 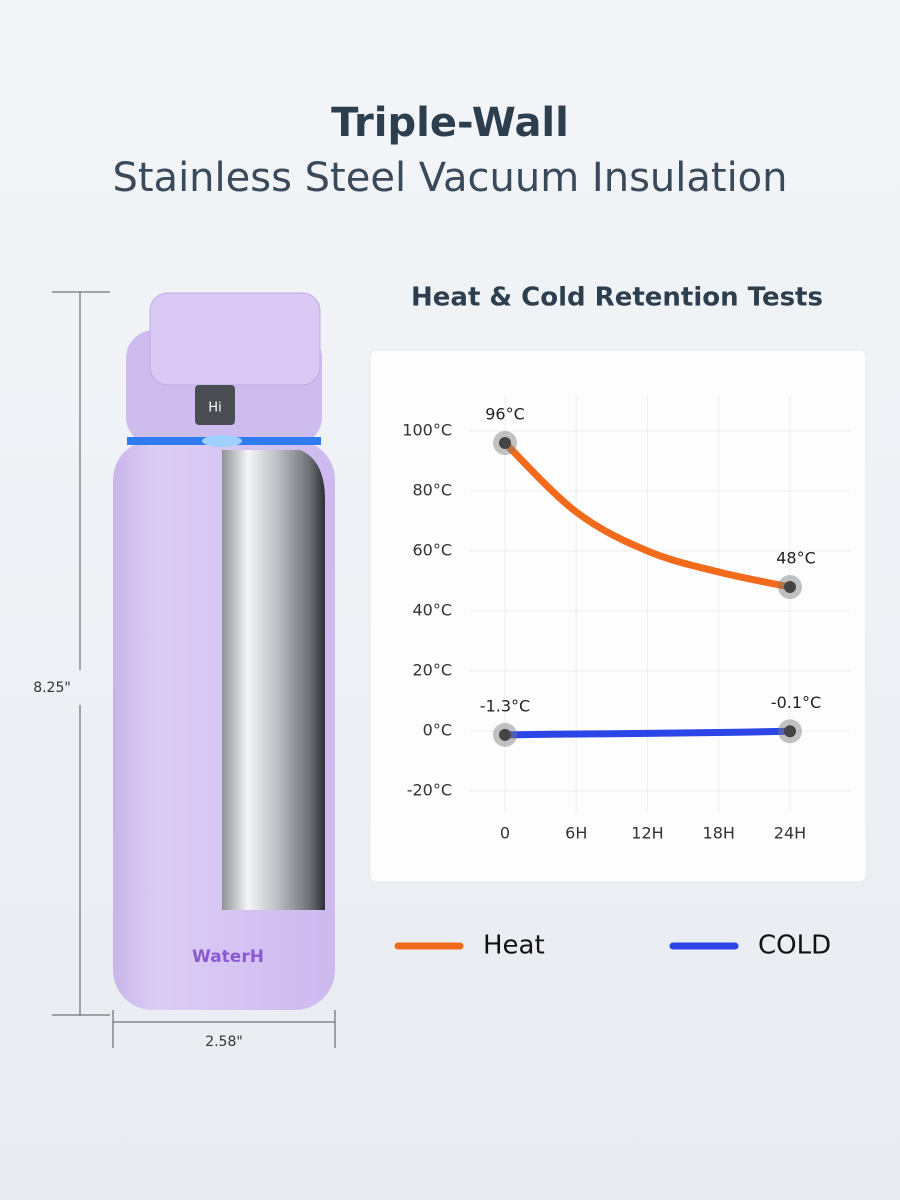 I want to click on x-tick-label: 24H, so click(x=790, y=833).